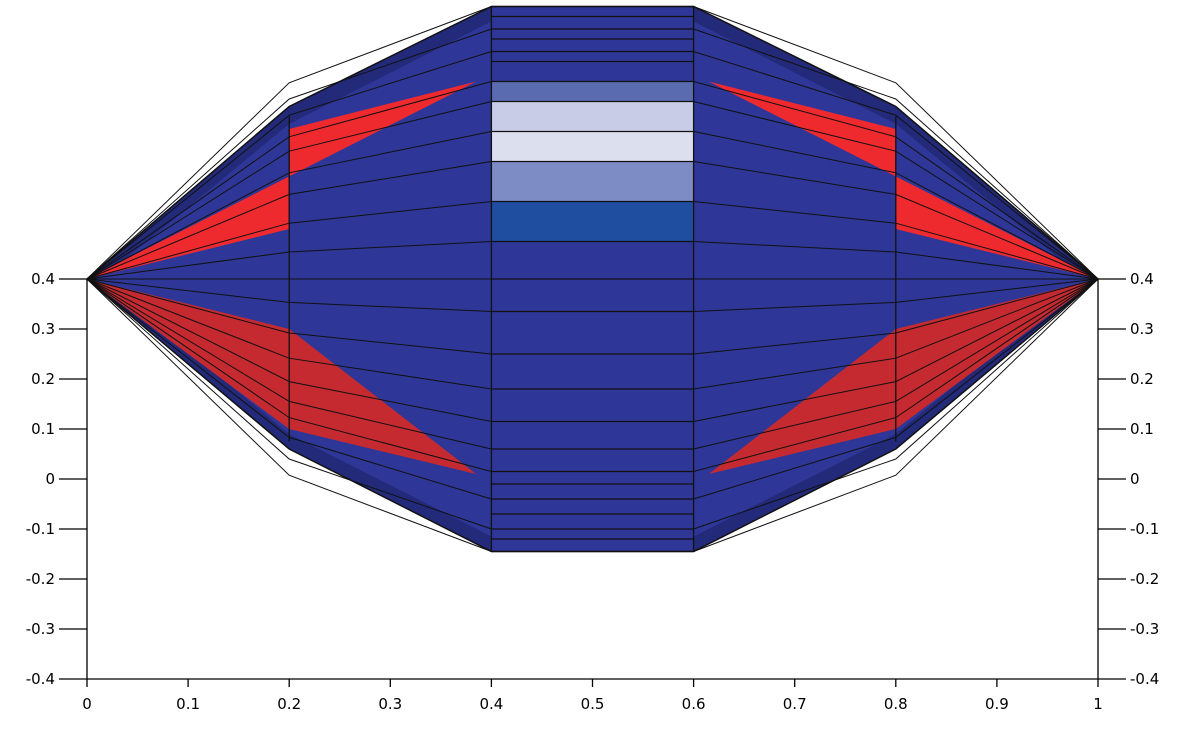  Describe the element at coordinates (43, 429) in the screenshot. I see `y-tick-label-left: 0.1` at that location.